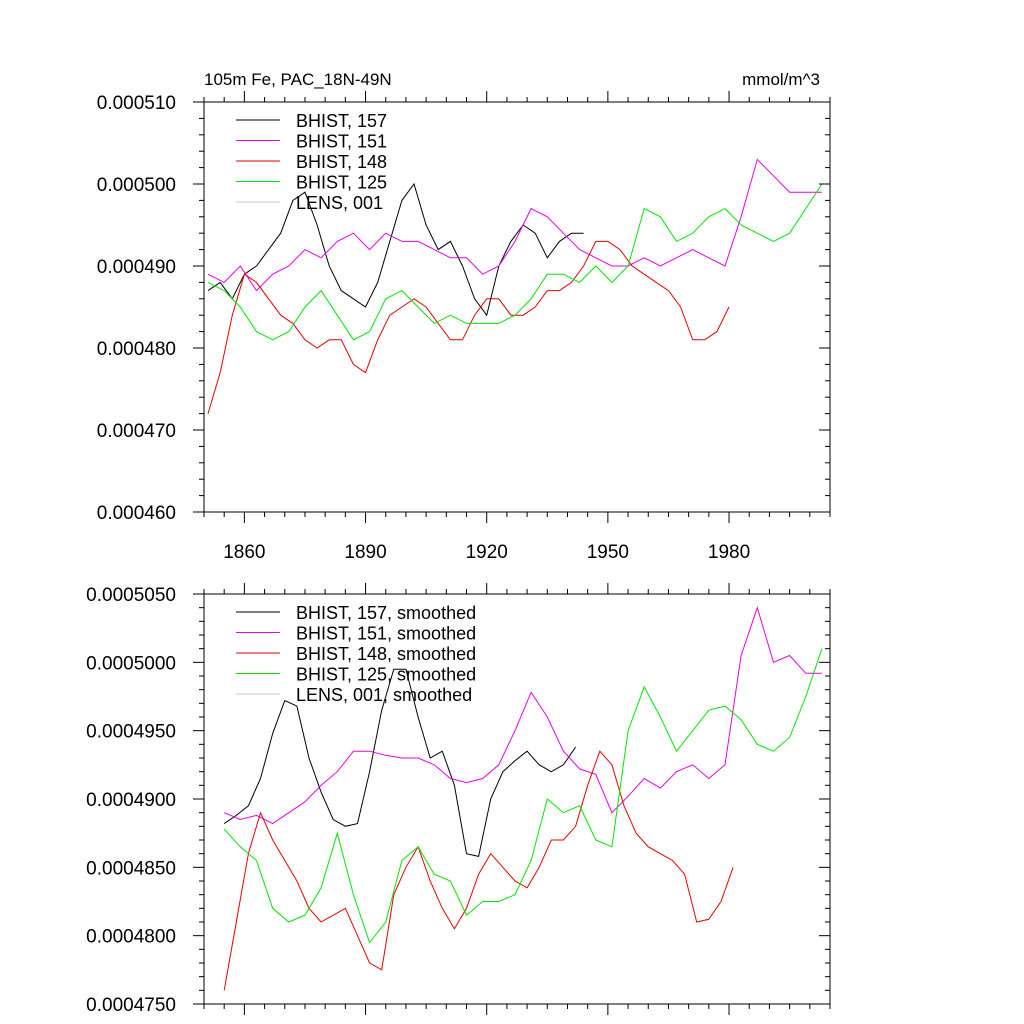 The image size is (1024, 1024). What do you see at coordinates (339, 203) in the screenshot?
I see `legend-label: LENS, 001` at bounding box center [339, 203].